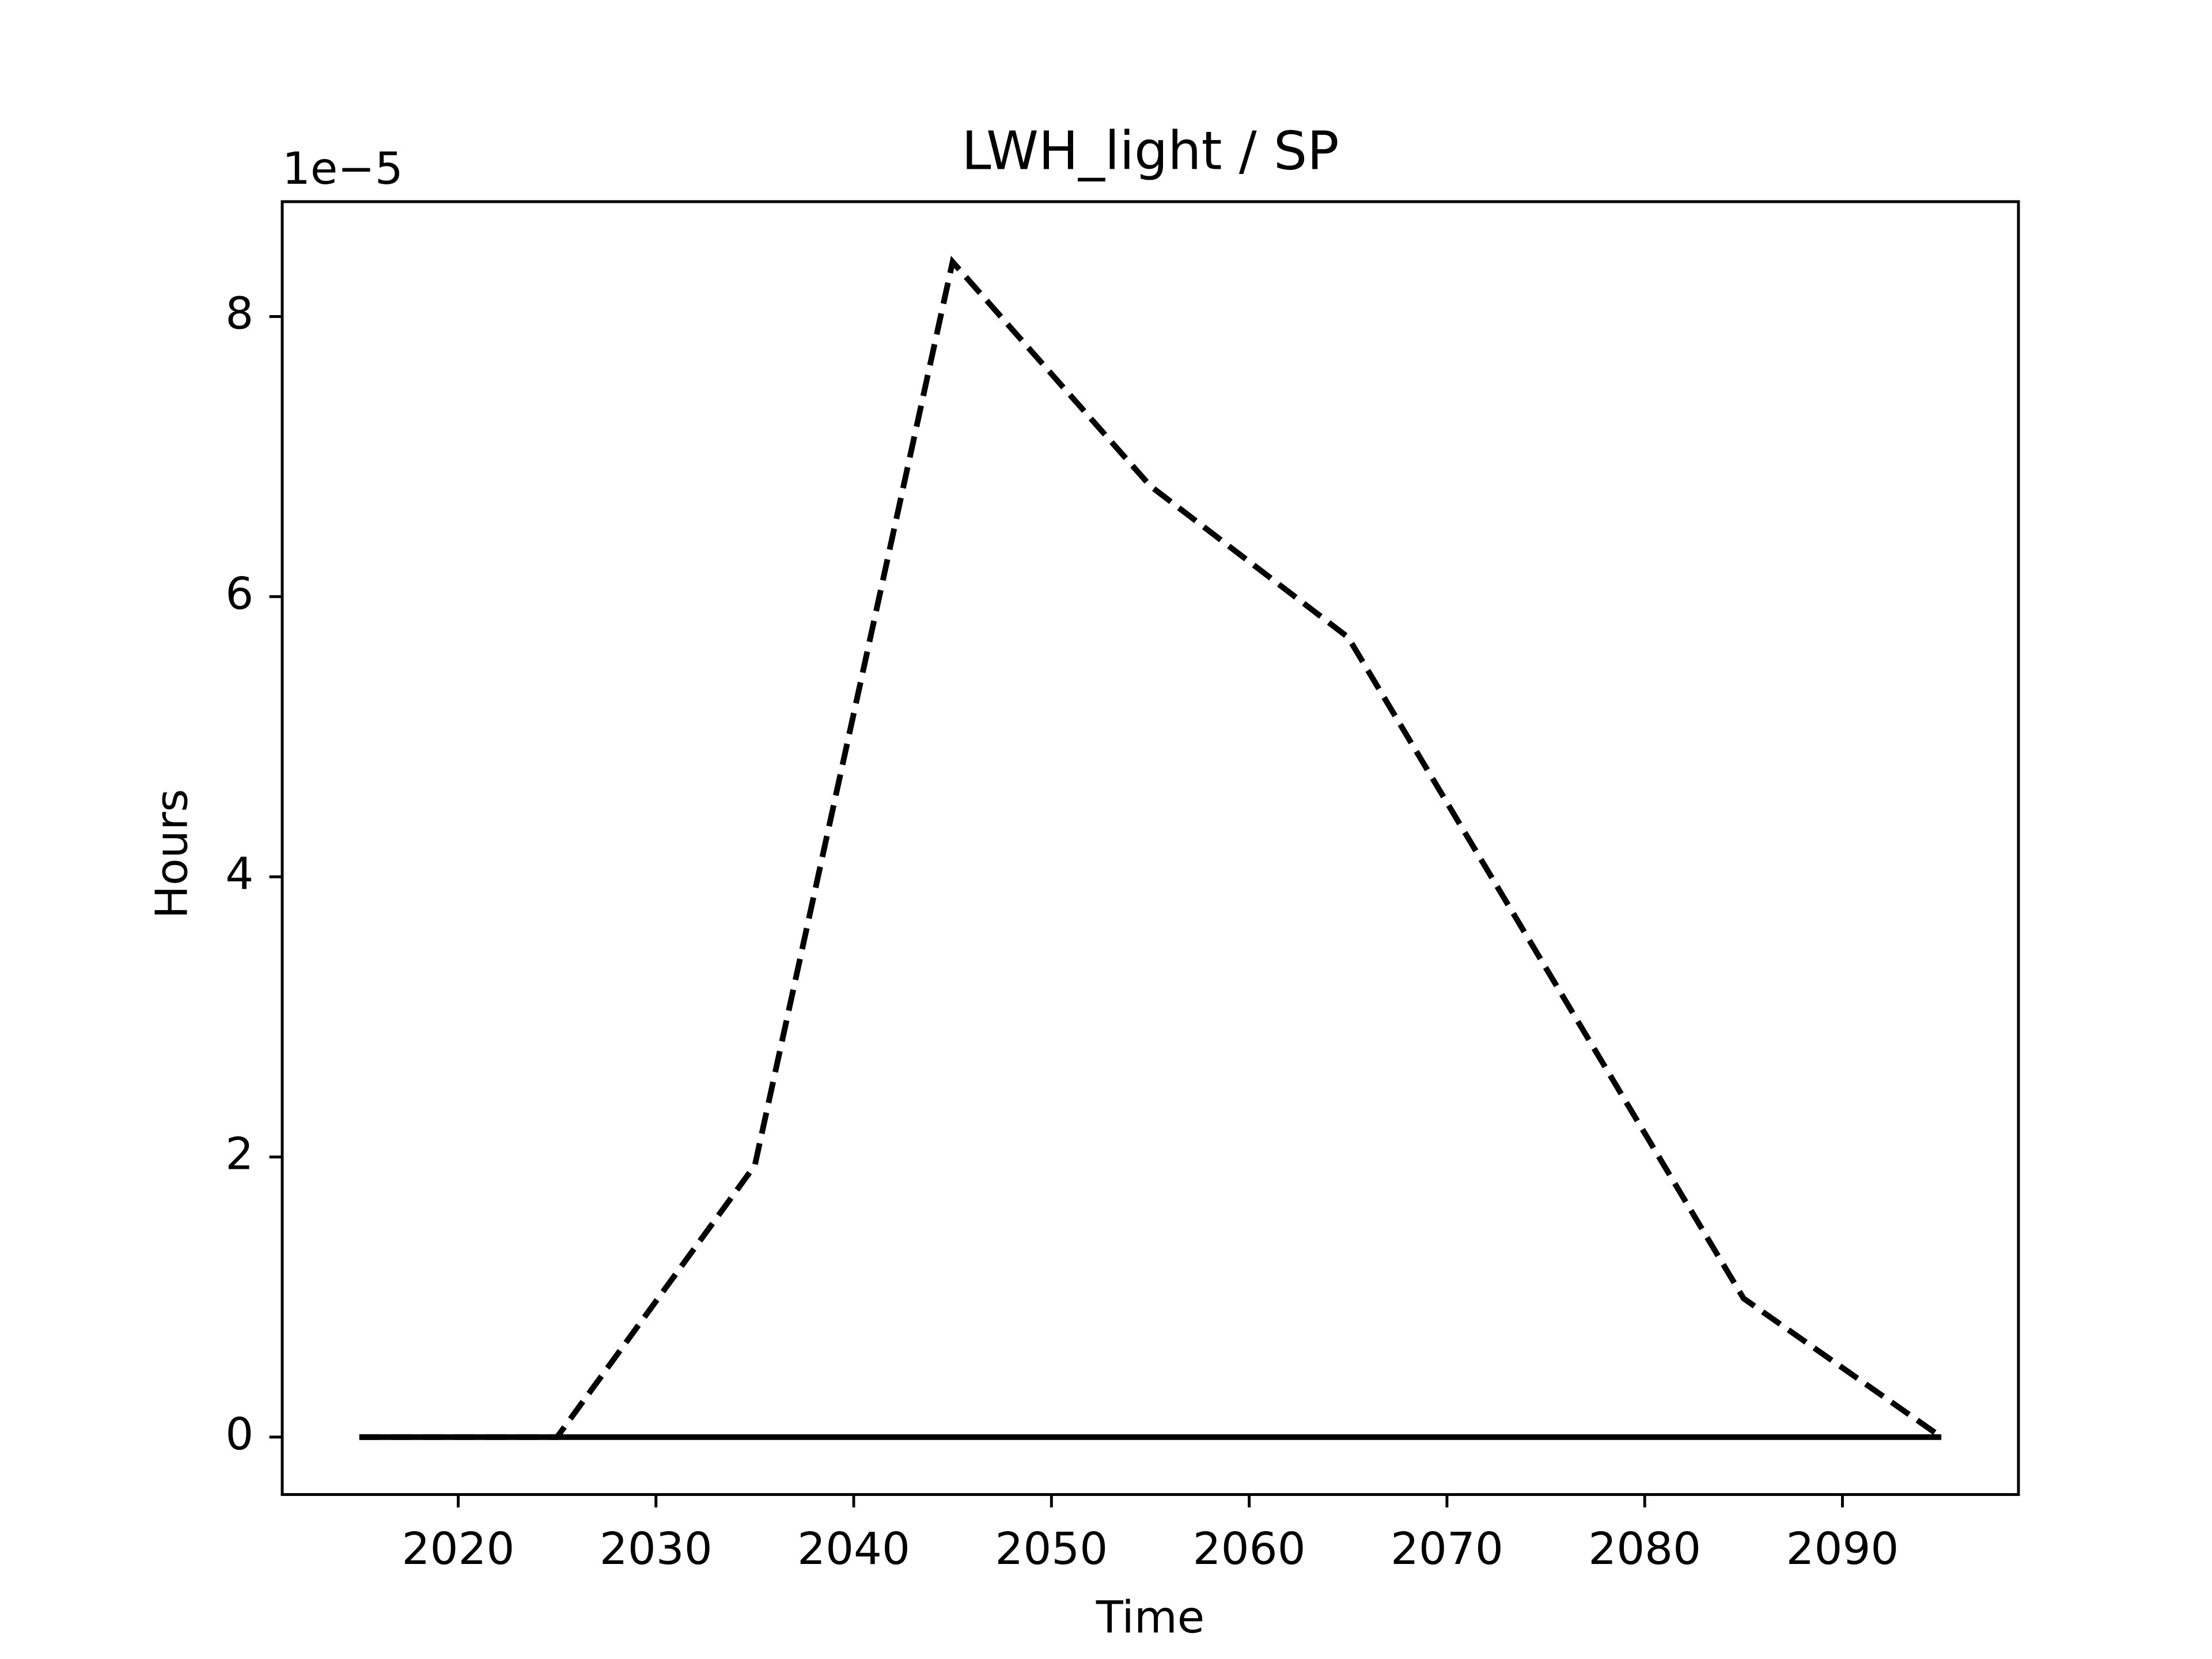 This screenshot has width=2212, height=1659. Describe the element at coordinates (239, 313) in the screenshot. I see `y-tick-label: 8` at that location.